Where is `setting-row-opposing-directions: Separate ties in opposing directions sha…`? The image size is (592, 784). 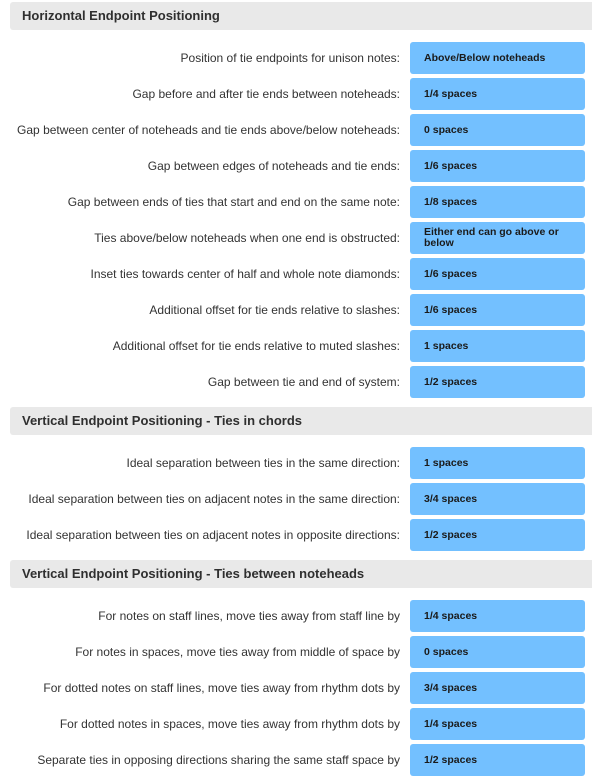
setting-row-opposing-directions: Separate ties in opposing directions sha… is located at coordinates (296, 760).